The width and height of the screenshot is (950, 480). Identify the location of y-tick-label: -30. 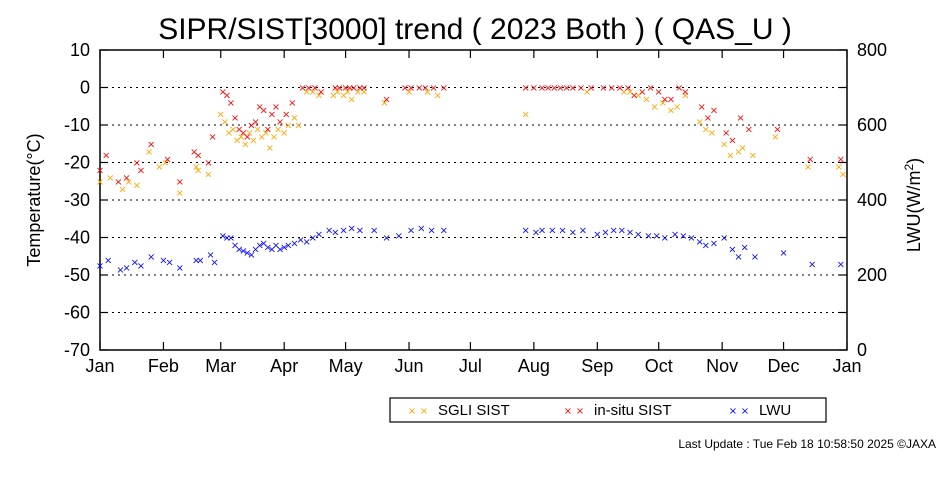
(77, 200).